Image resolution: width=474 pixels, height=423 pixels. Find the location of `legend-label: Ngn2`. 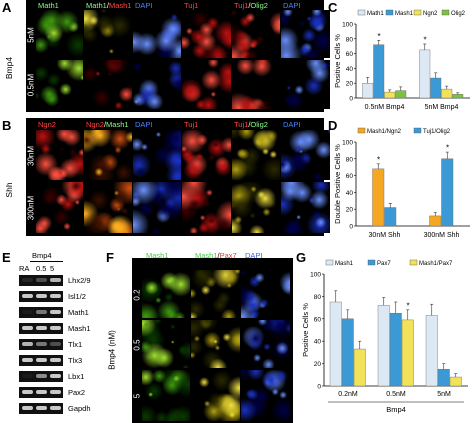

legend-label: Ngn2 is located at coordinates (430, 14).